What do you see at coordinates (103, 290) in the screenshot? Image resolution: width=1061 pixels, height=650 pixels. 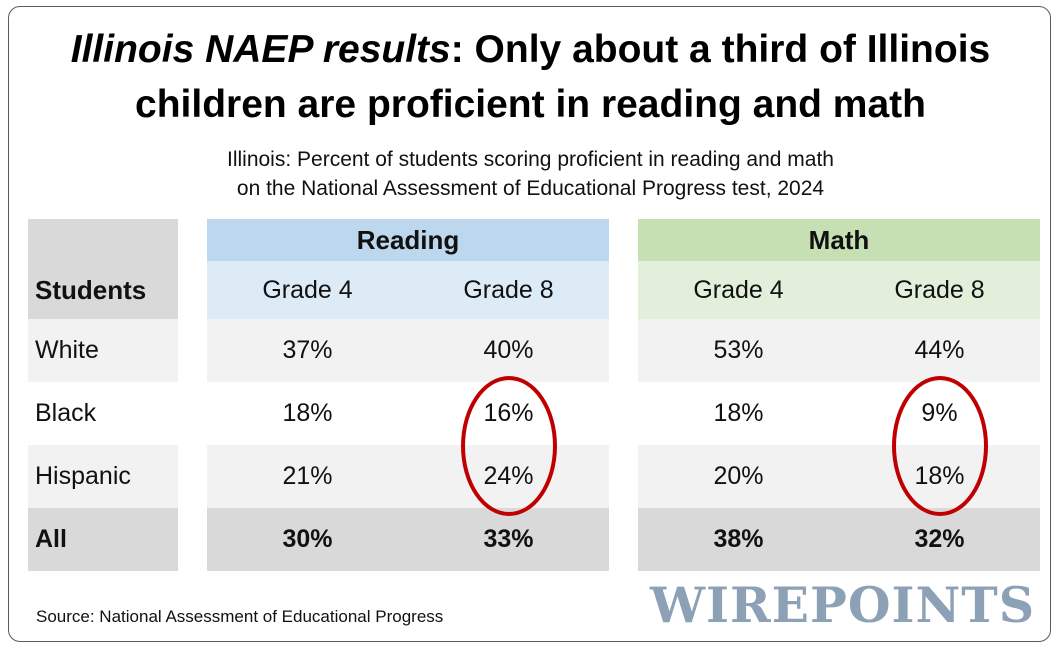 I see `row-header-label: Students` at bounding box center [103, 290].